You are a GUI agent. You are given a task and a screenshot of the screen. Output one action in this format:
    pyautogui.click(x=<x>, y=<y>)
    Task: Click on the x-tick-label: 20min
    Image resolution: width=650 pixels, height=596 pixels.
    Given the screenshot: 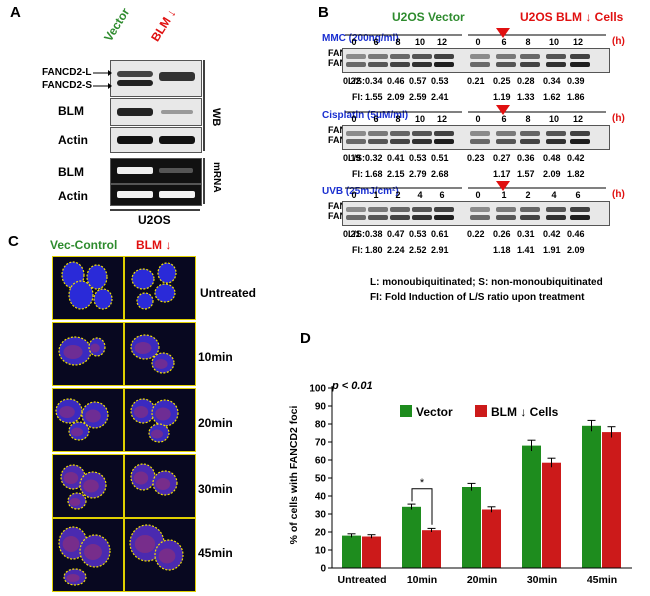 What is the action you would take?
    pyautogui.click(x=482, y=580)
    